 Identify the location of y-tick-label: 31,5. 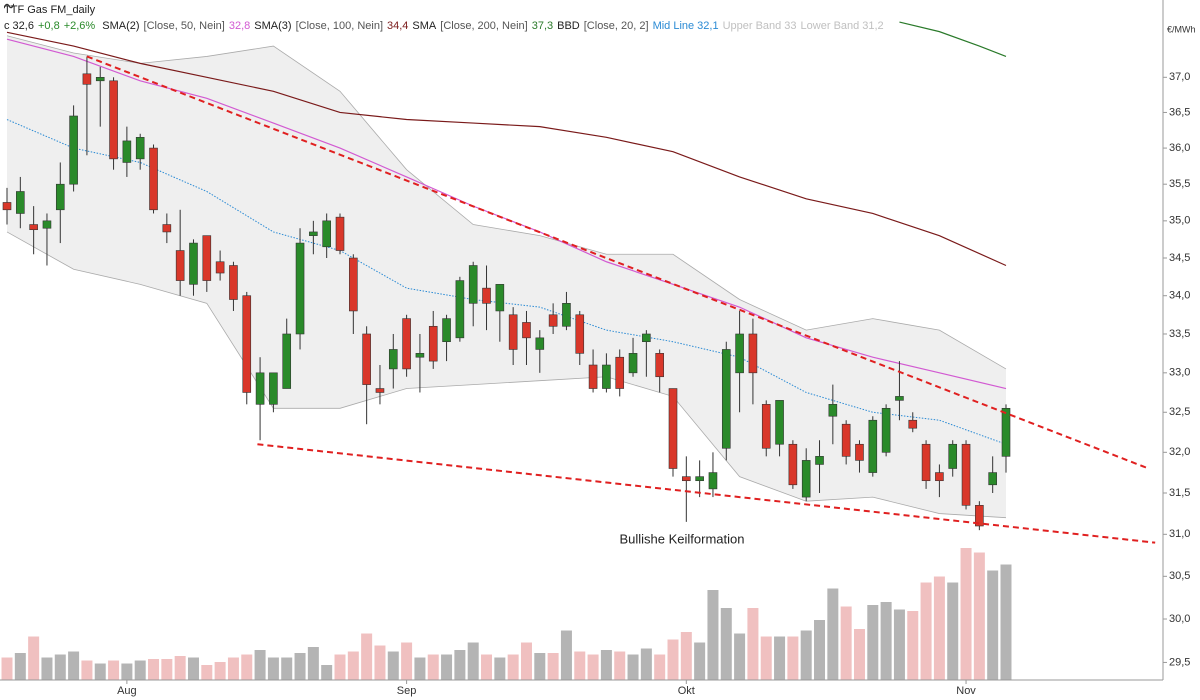
(1179, 493).